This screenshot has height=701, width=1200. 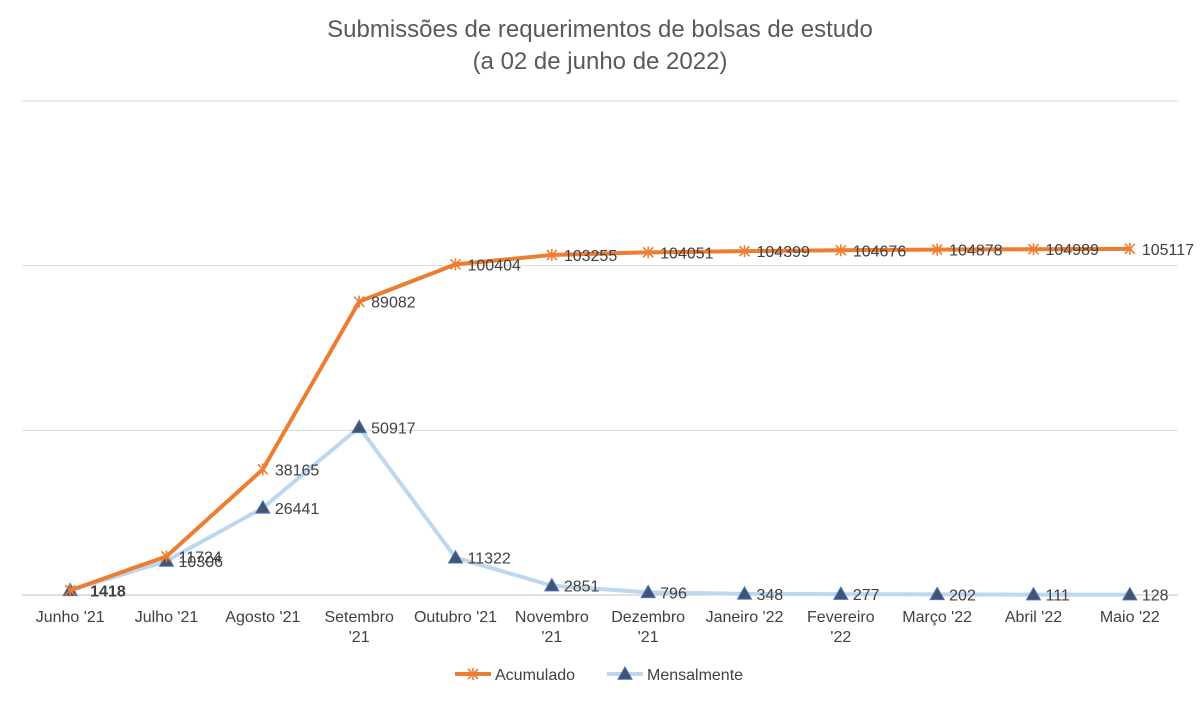 What do you see at coordinates (1168, 250) in the screenshot?
I see `data-label: 105117` at bounding box center [1168, 250].